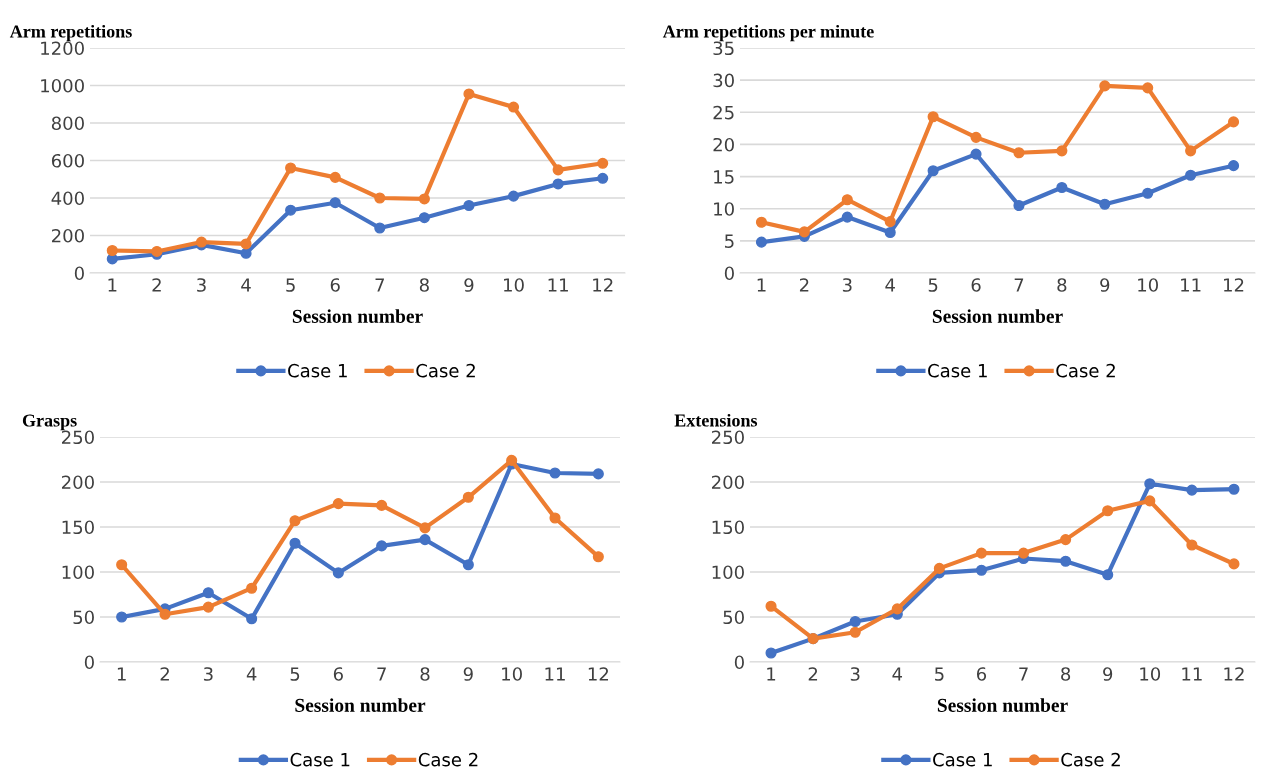 The width and height of the screenshot is (1263, 772). What do you see at coordinates (724, 177) in the screenshot?
I see `y-tick-label: 15` at bounding box center [724, 177].